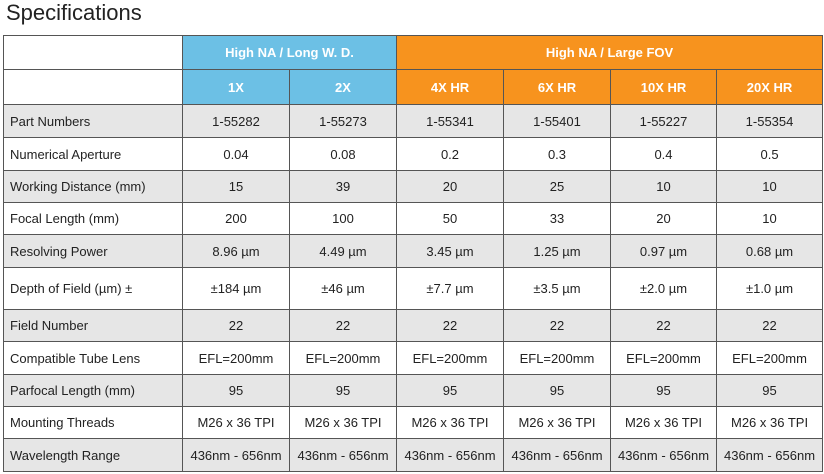 The image size is (824, 474). I want to click on table-cell: 1-55354, so click(769, 121).